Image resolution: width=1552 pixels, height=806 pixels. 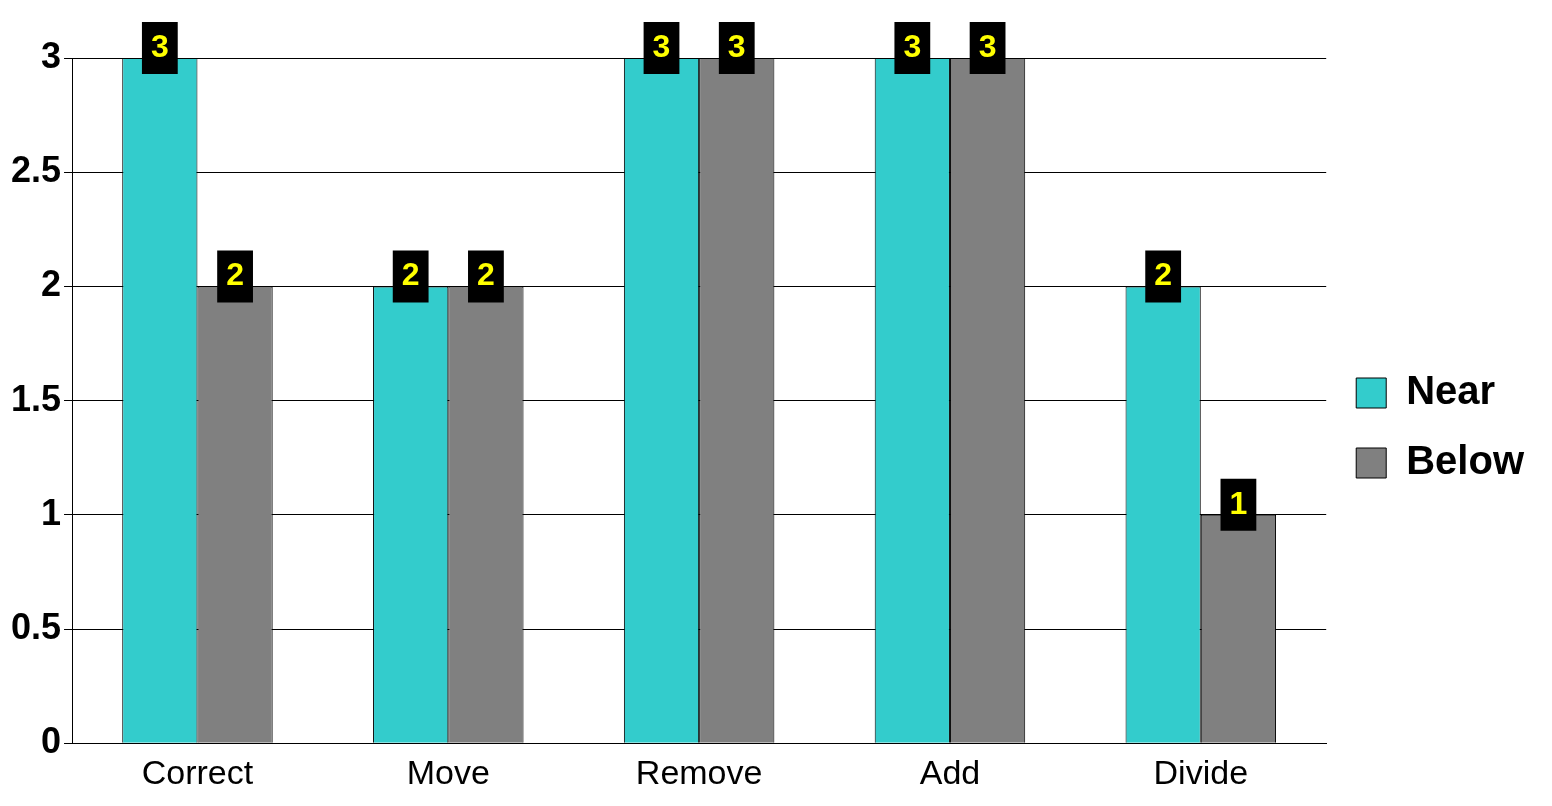 I want to click on x-tick-label: Divide, so click(x=1201, y=771).